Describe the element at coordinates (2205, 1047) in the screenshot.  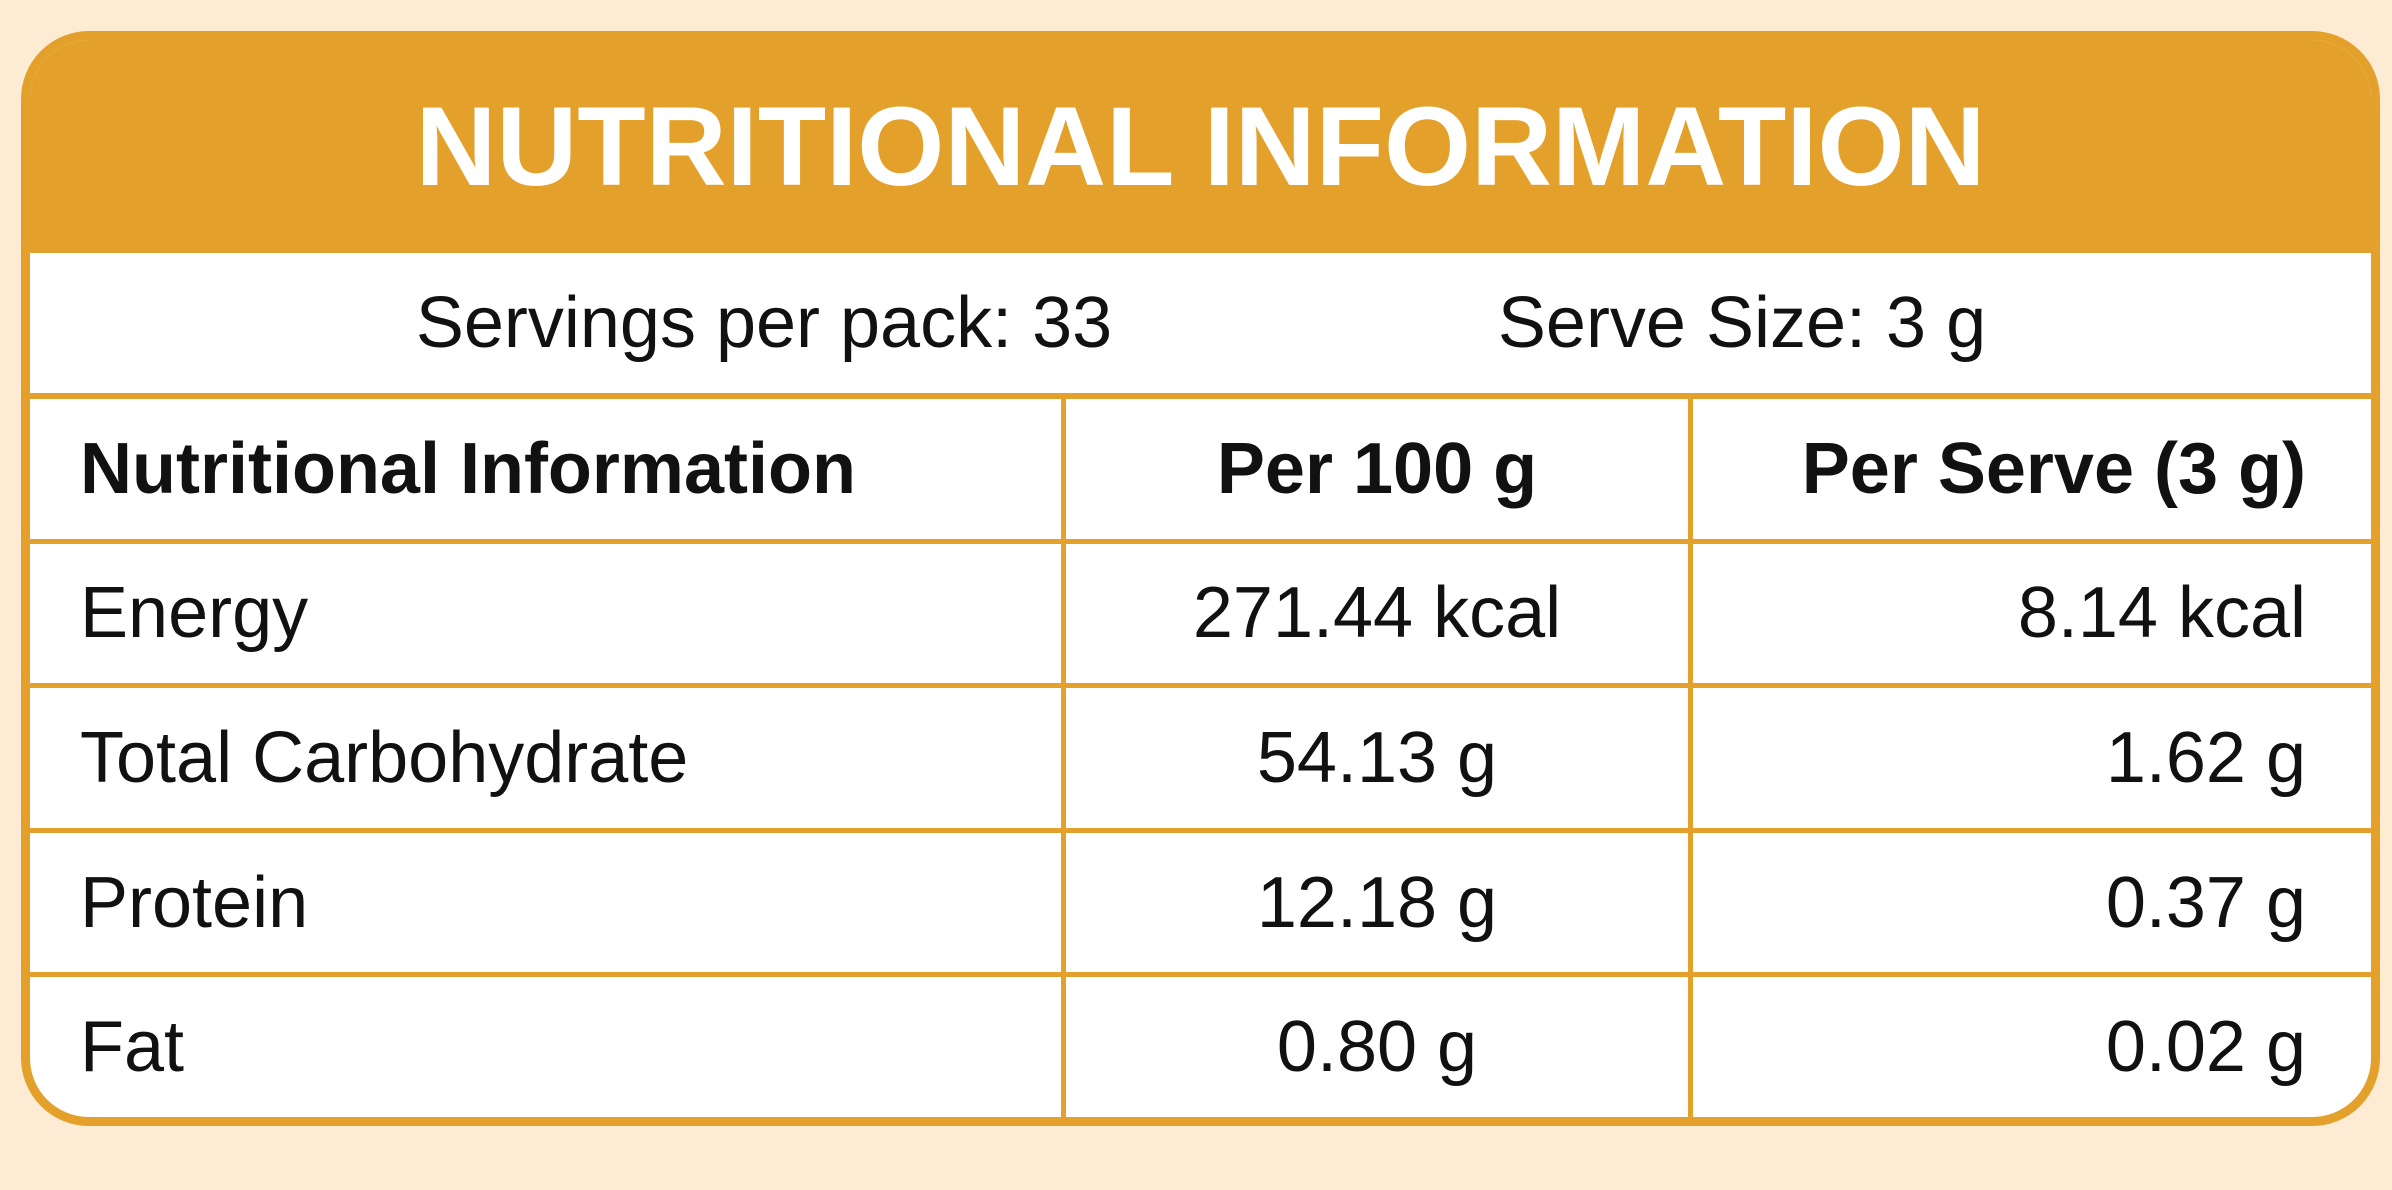
I see `table-cell: 0.02 g` at that location.